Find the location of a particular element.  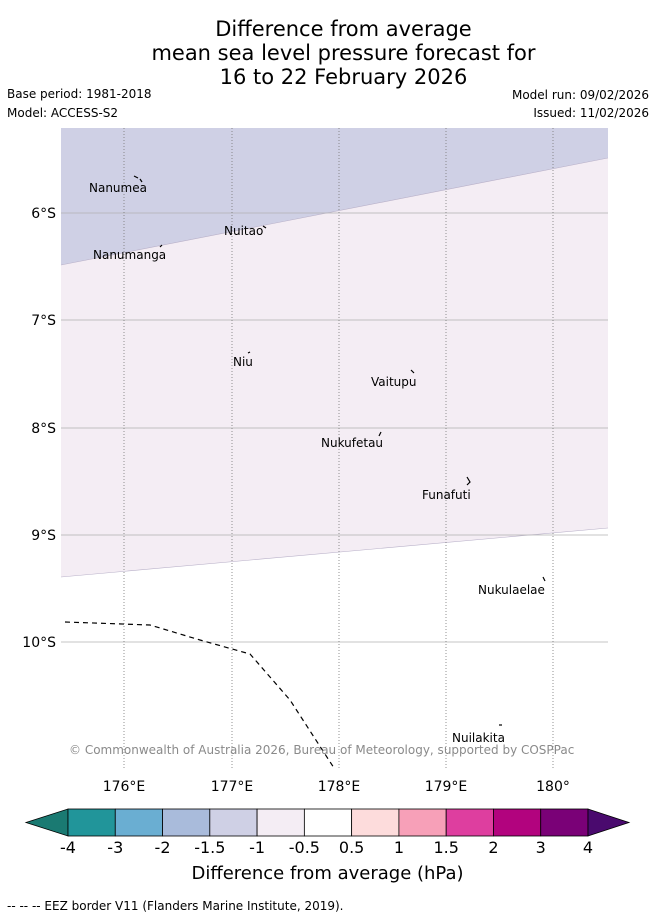

place-vaitupu: Vaitupu is located at coordinates (394, 382).